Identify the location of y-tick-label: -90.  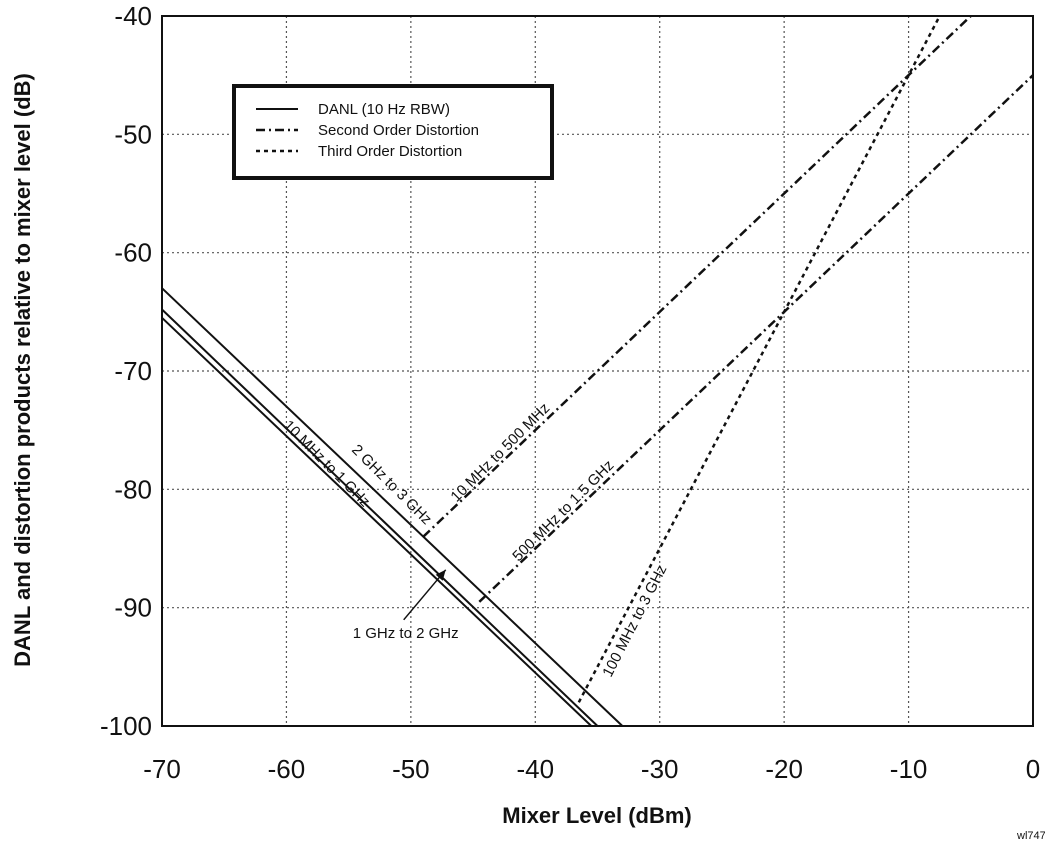
(133, 608).